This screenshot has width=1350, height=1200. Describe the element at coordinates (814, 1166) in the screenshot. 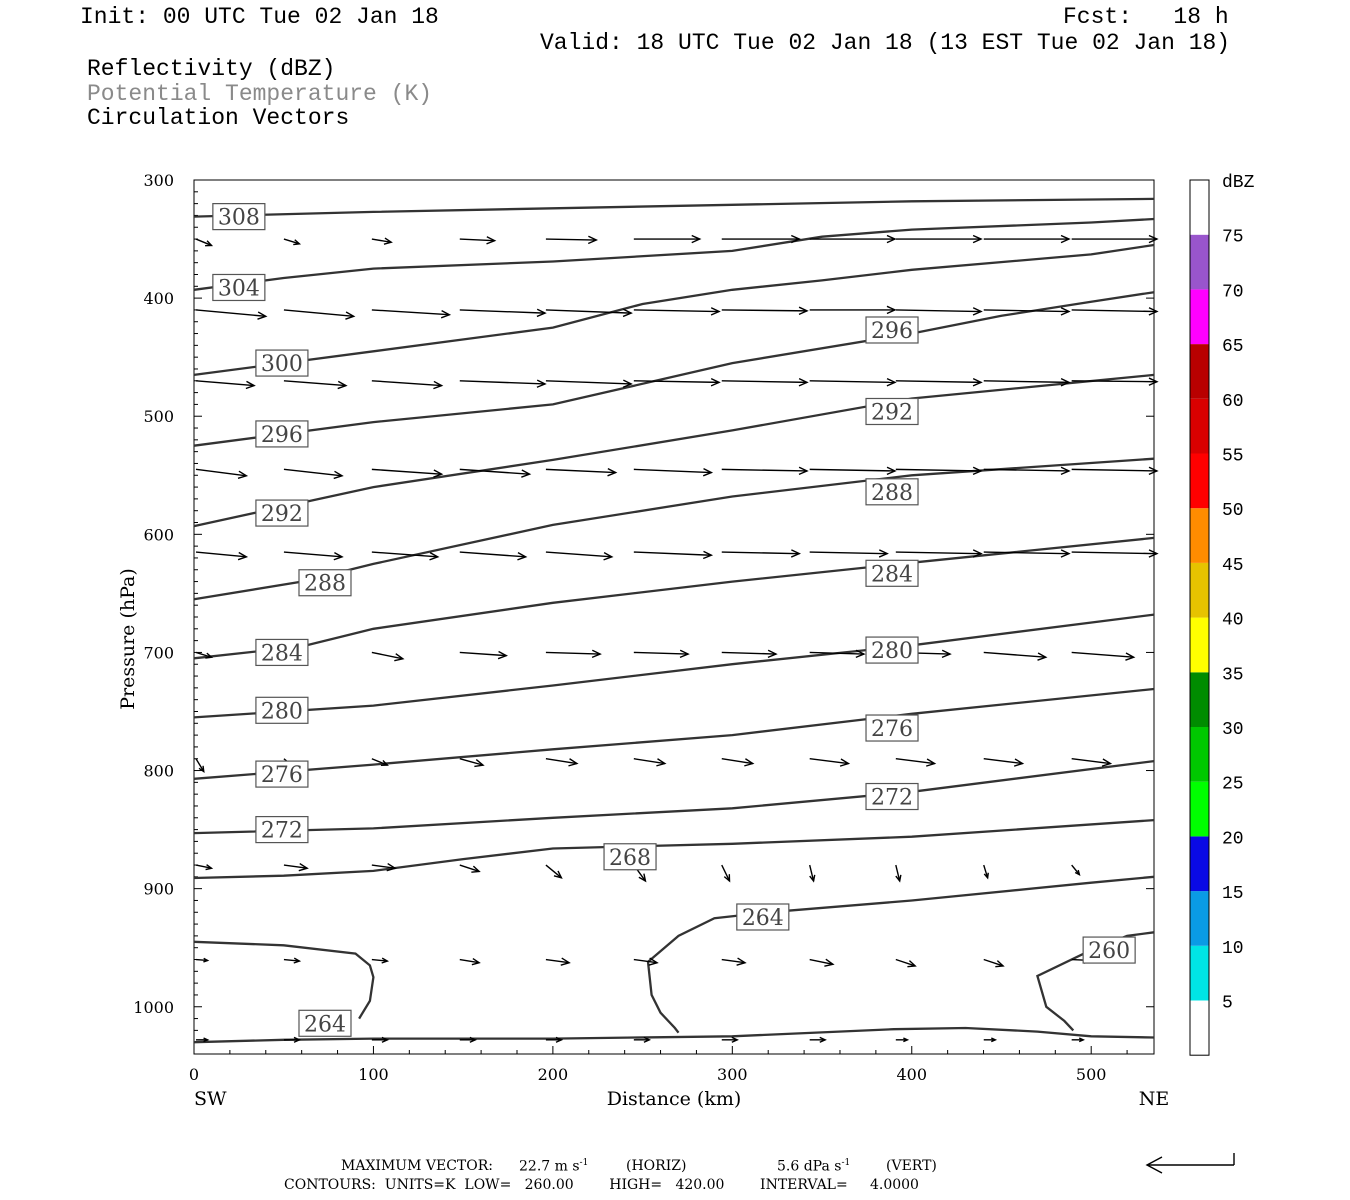

I see `max-vector-vert: 5.6 dPa s-1` at that location.